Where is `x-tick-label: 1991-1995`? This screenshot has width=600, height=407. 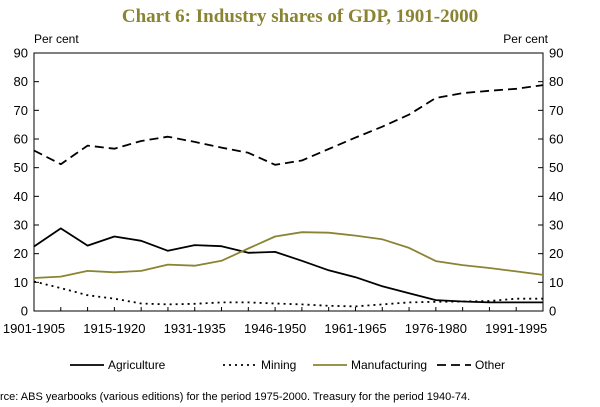
x-tick-label: 1991-1995 is located at coordinates (516, 328).